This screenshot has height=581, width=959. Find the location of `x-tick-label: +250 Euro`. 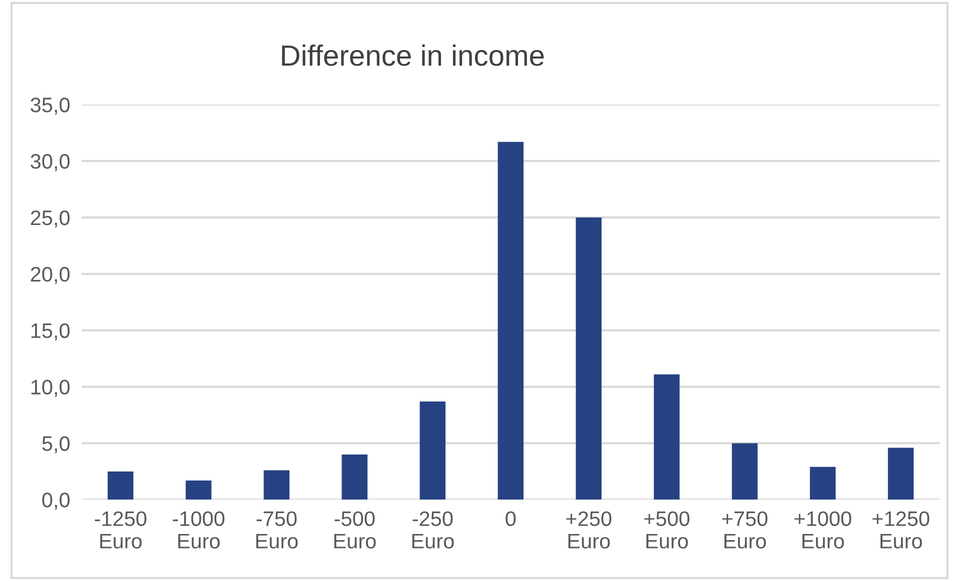

x-tick-label: +250 Euro is located at coordinates (589, 530).